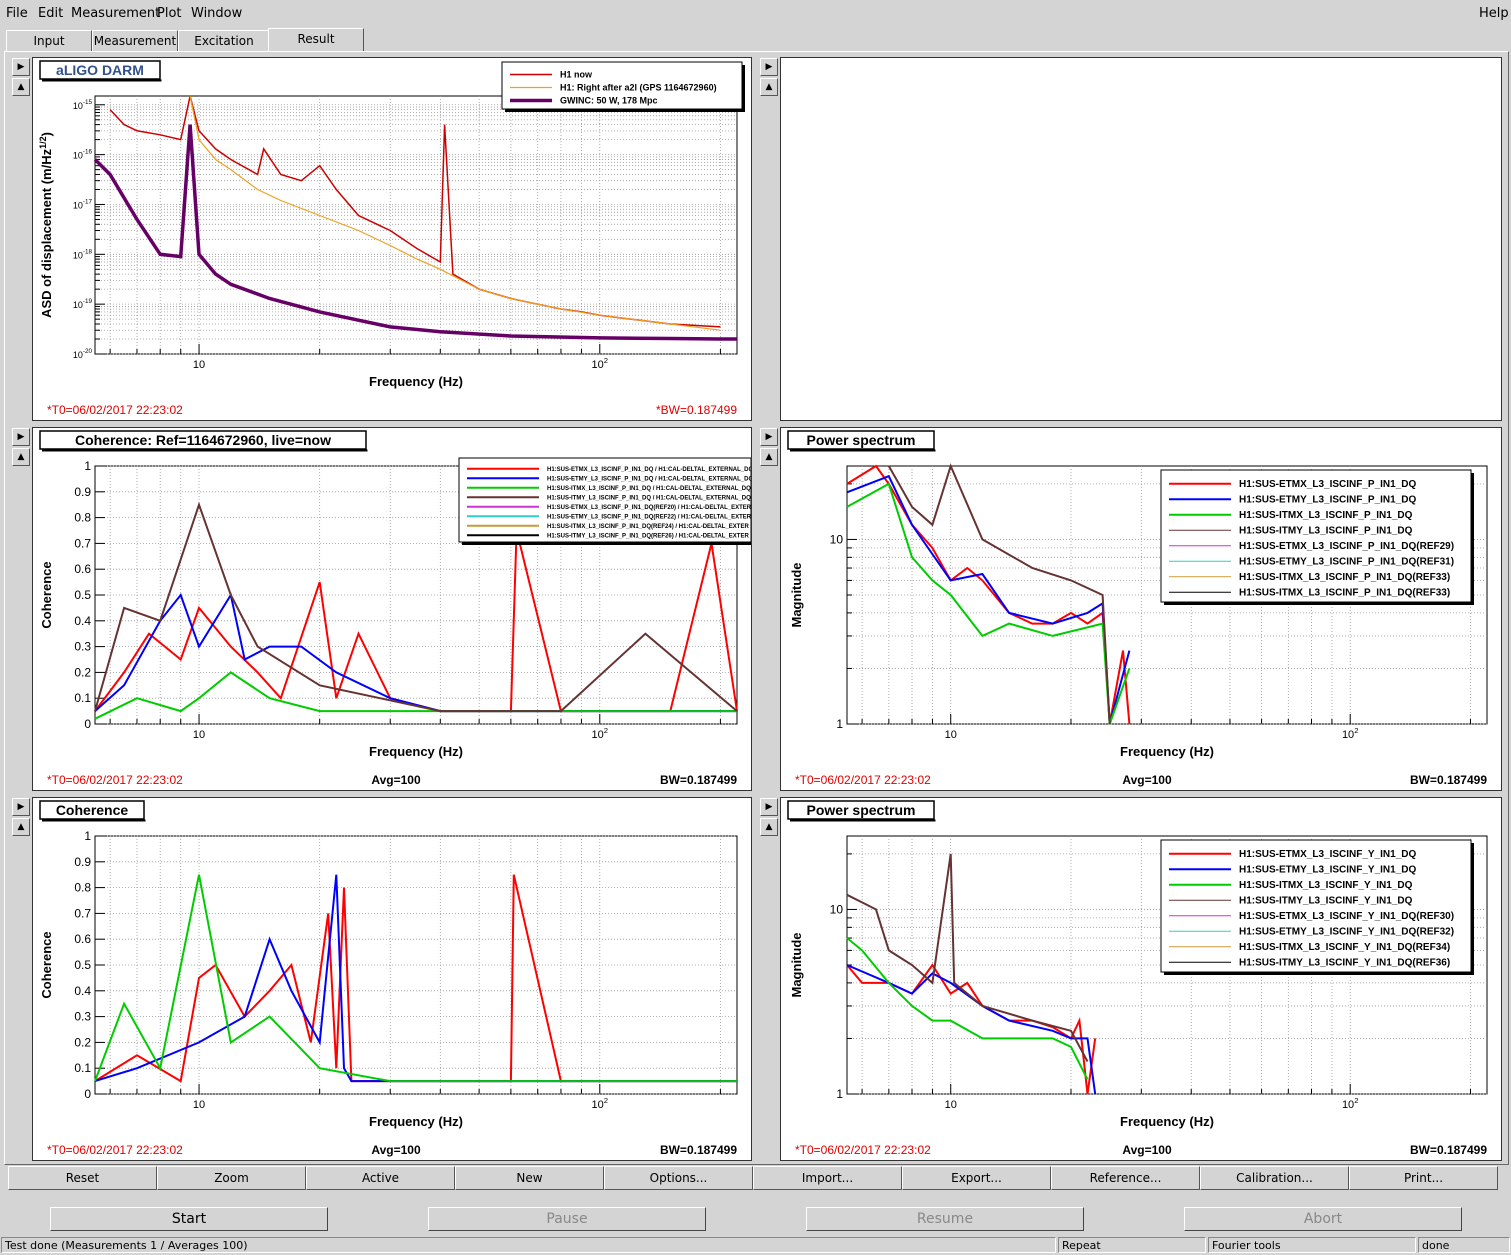  I want to click on active-button: Active, so click(380, 1178).